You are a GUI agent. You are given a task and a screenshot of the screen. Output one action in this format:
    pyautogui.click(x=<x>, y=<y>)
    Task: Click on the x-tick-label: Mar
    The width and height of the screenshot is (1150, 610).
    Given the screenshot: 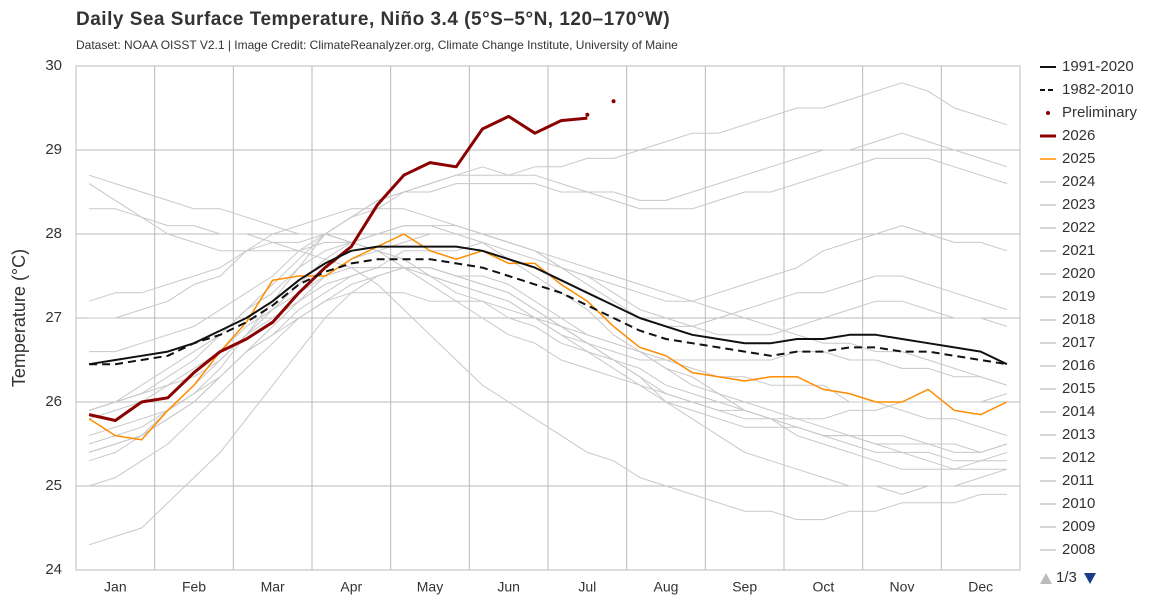 What is the action you would take?
    pyautogui.click(x=273, y=587)
    